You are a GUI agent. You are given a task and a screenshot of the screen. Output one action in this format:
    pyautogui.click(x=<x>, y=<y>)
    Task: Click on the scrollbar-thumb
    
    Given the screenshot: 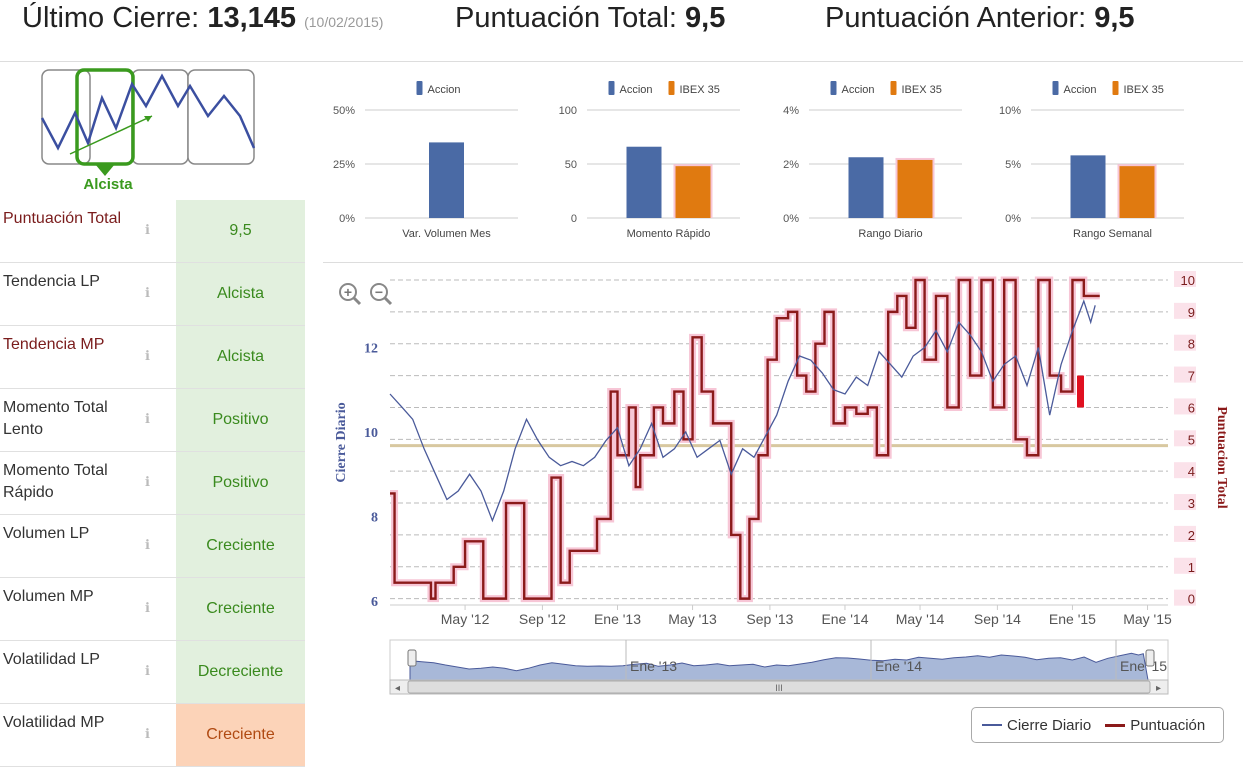 What is the action you would take?
    pyautogui.click(x=779, y=687)
    